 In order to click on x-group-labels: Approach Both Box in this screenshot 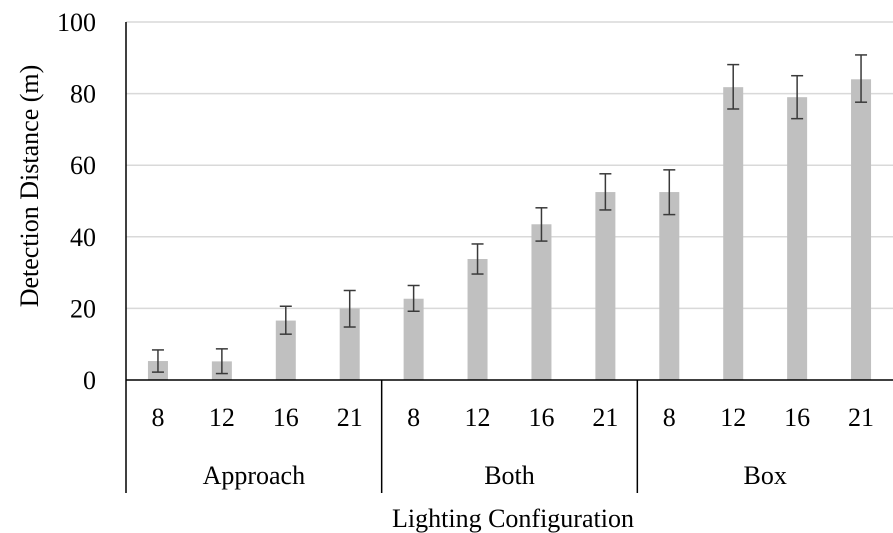, I will do `click(495, 475)`.